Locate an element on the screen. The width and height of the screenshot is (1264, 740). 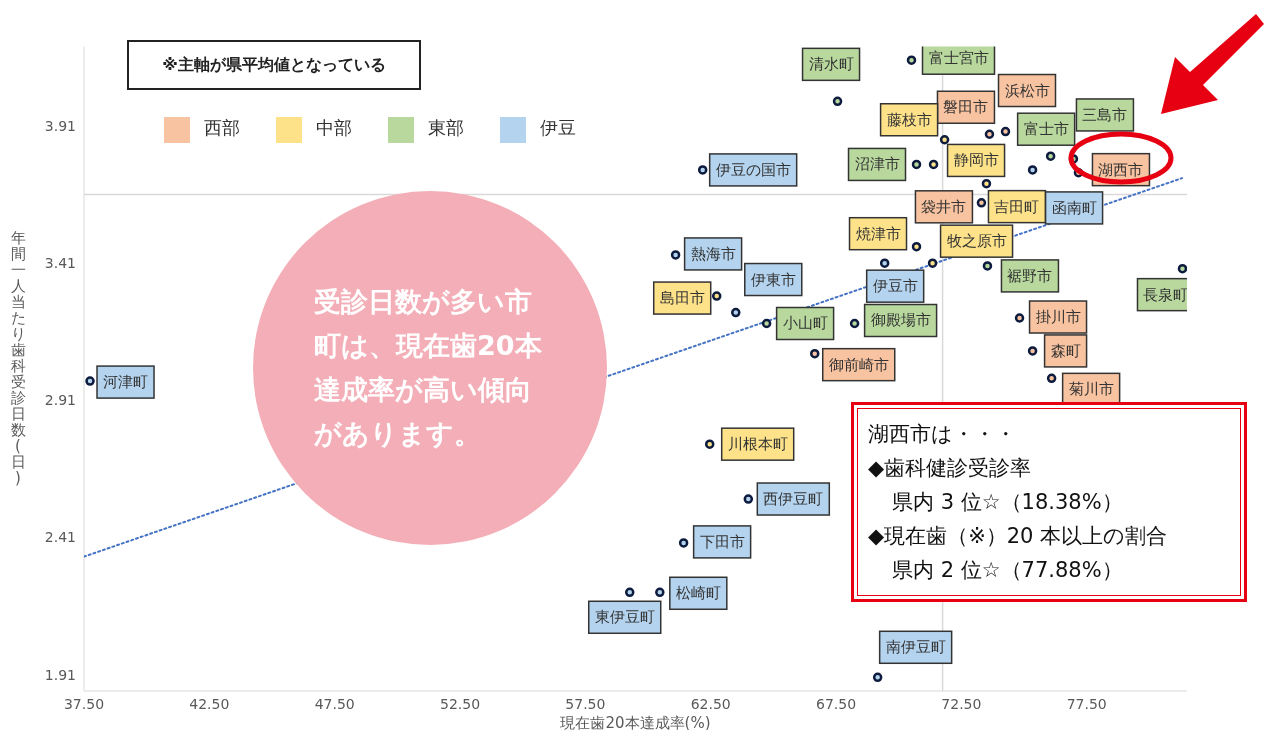
data-label: 袋井市 is located at coordinates (944, 206).